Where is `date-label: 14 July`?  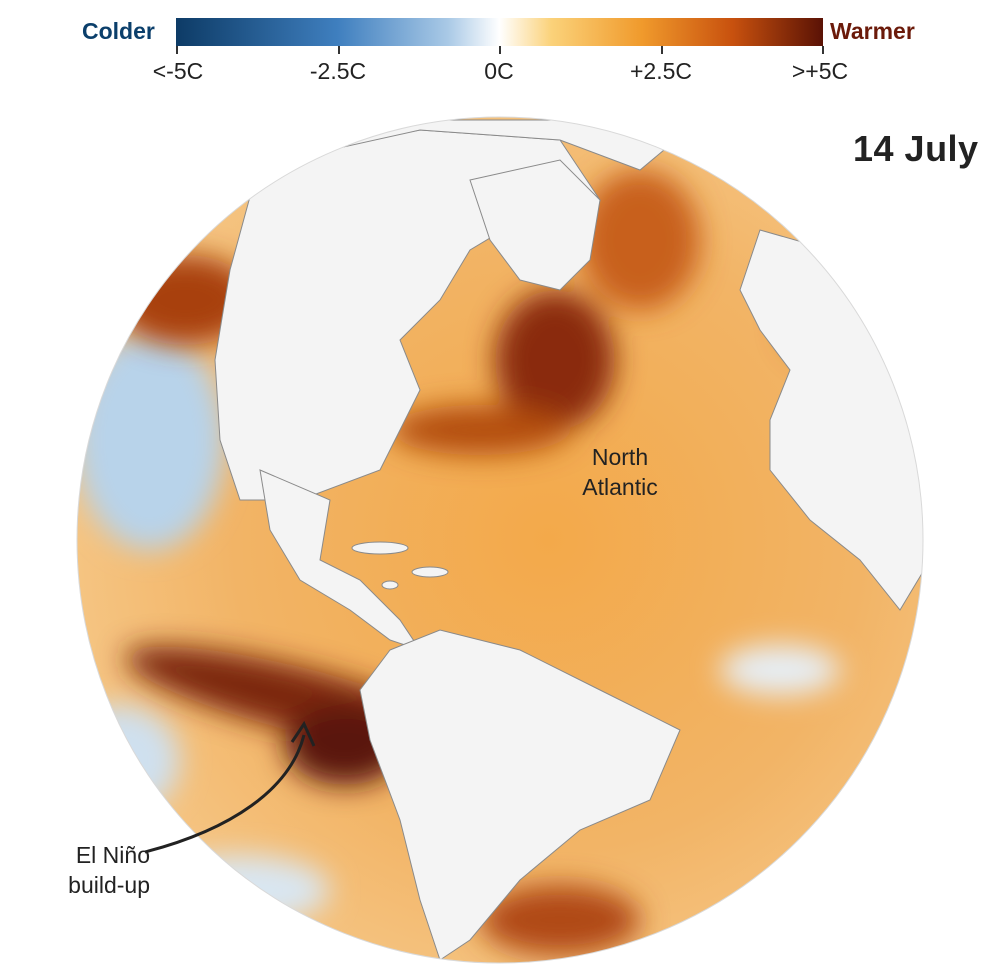 date-label: 14 July is located at coordinates (916, 148).